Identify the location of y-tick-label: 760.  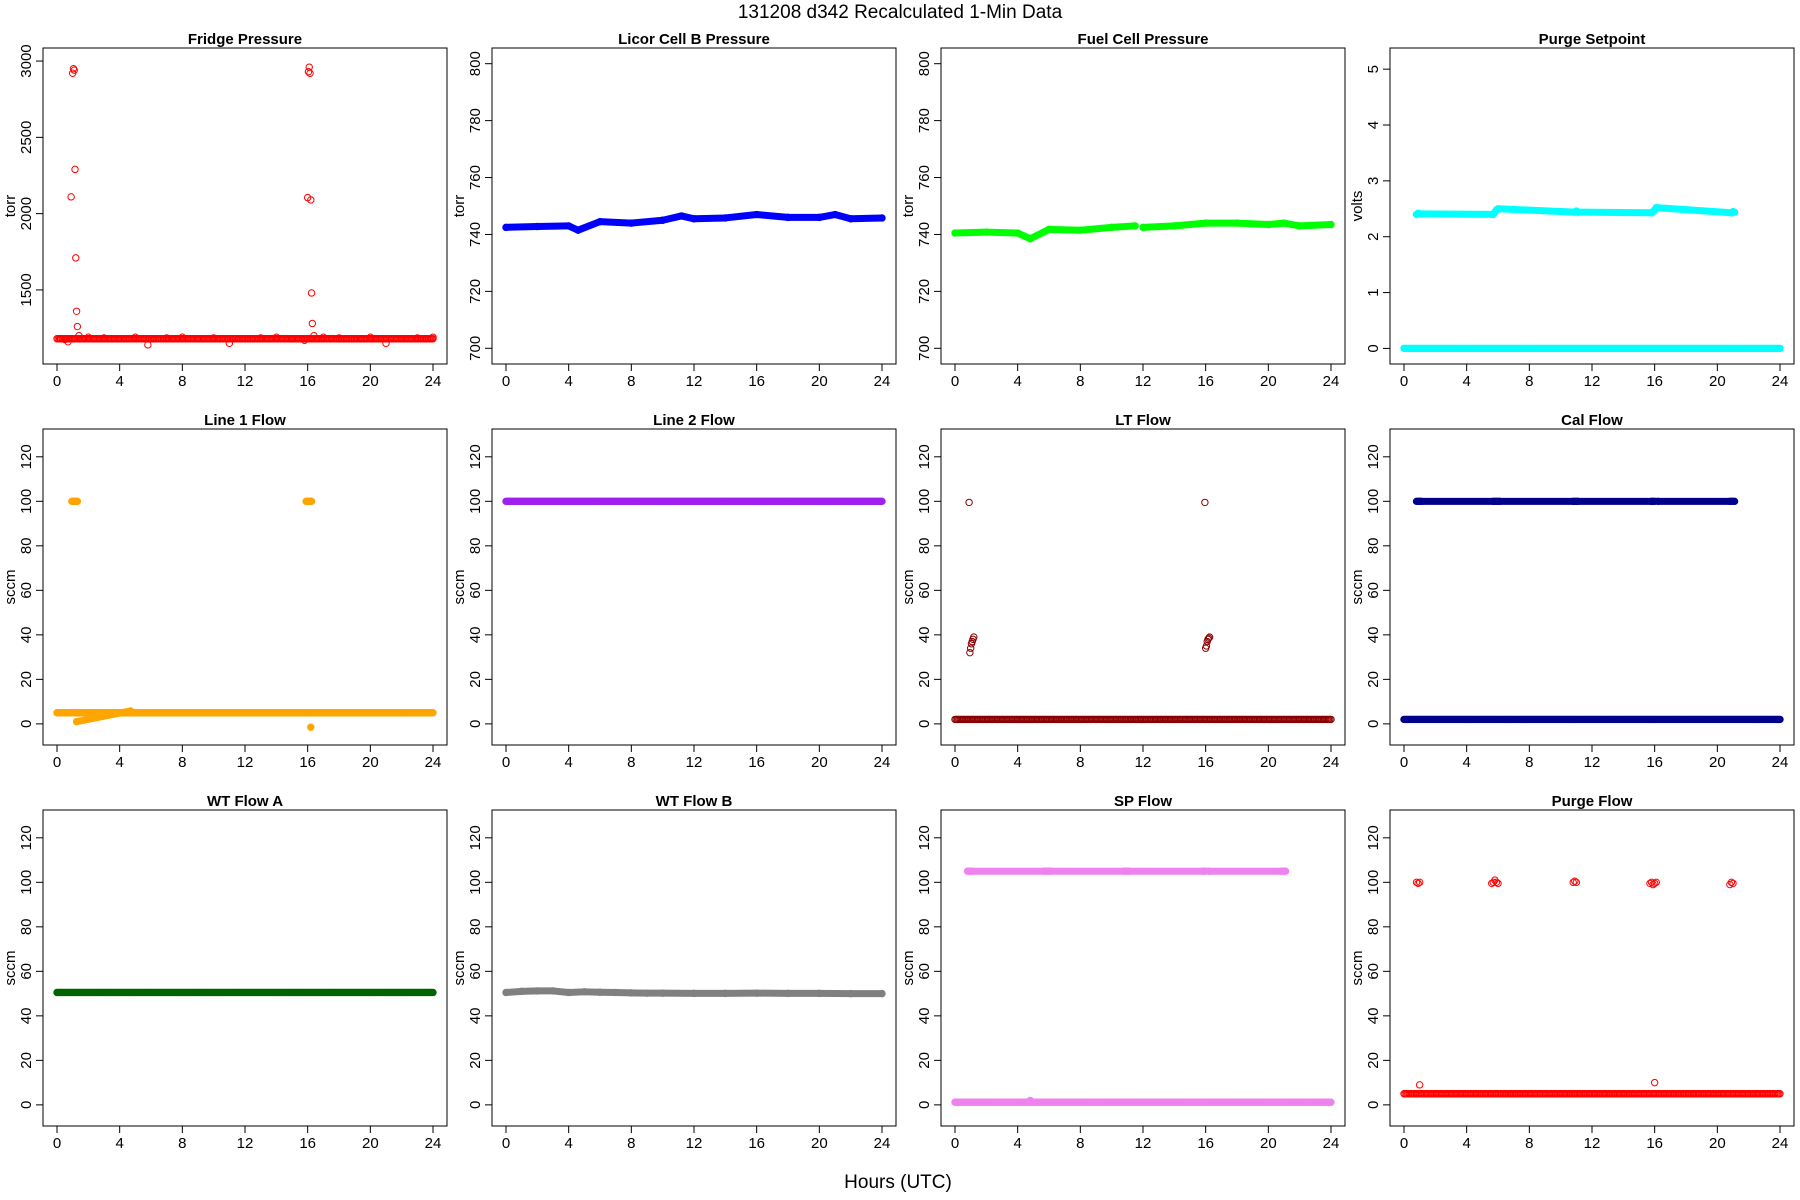
(924, 177).